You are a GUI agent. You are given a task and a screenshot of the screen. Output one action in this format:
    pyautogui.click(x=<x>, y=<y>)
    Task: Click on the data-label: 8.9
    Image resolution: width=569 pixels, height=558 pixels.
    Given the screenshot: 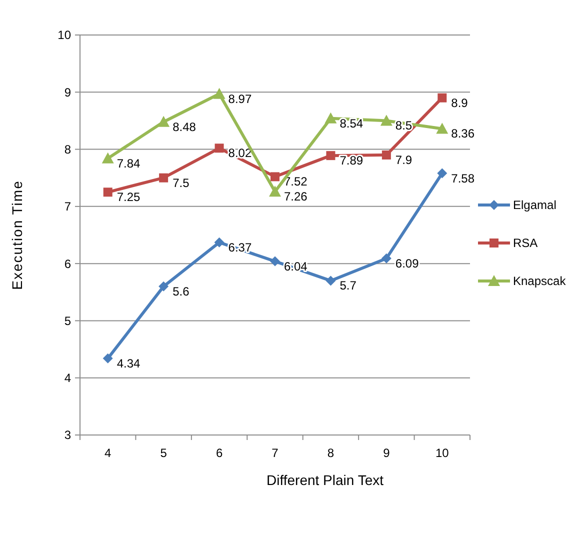 What is the action you would take?
    pyautogui.click(x=459, y=103)
    